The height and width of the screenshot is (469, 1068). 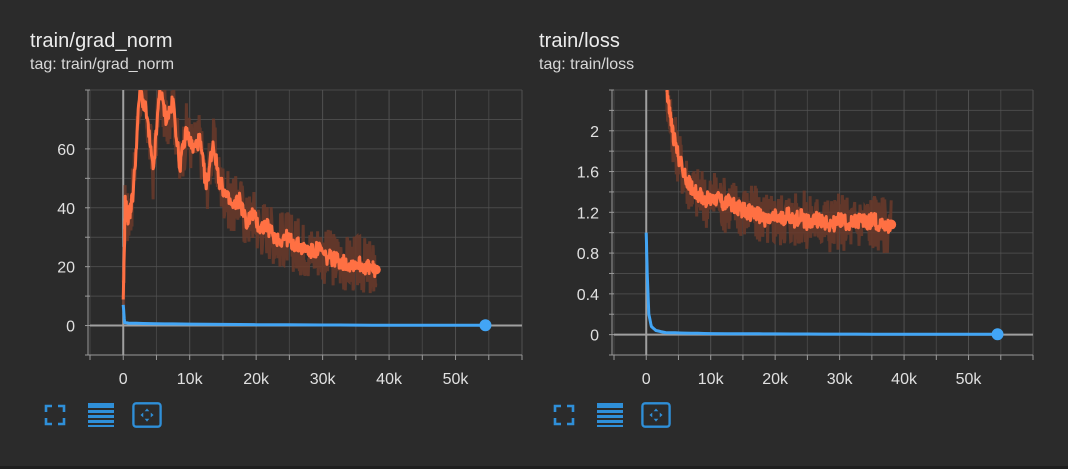 What do you see at coordinates (588, 295) in the screenshot?
I see `y-tick-label: 0.4` at bounding box center [588, 295].